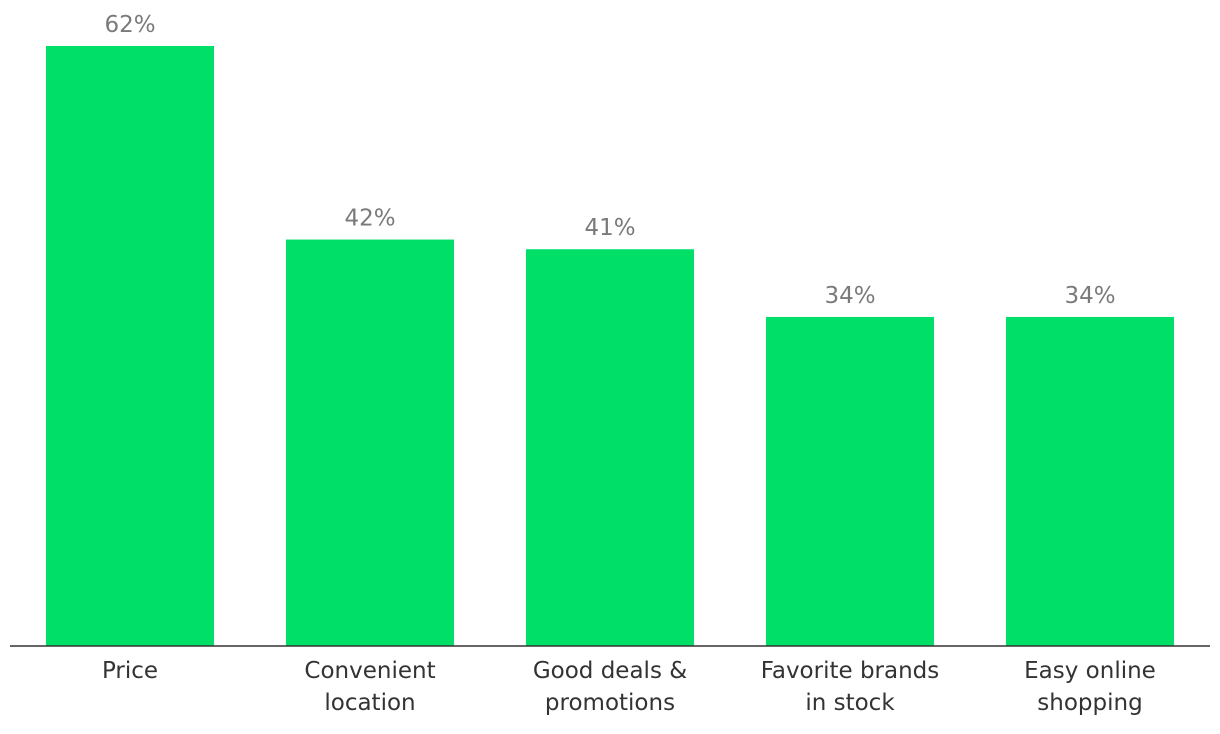  I want to click on category-label-2: Good deals & promotions, so click(610, 687).